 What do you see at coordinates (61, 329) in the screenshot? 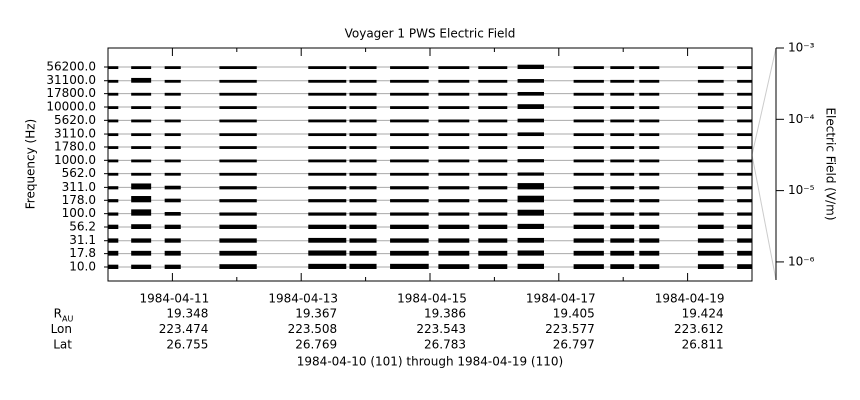
I see `ephemeris-label: Lon` at bounding box center [61, 329].